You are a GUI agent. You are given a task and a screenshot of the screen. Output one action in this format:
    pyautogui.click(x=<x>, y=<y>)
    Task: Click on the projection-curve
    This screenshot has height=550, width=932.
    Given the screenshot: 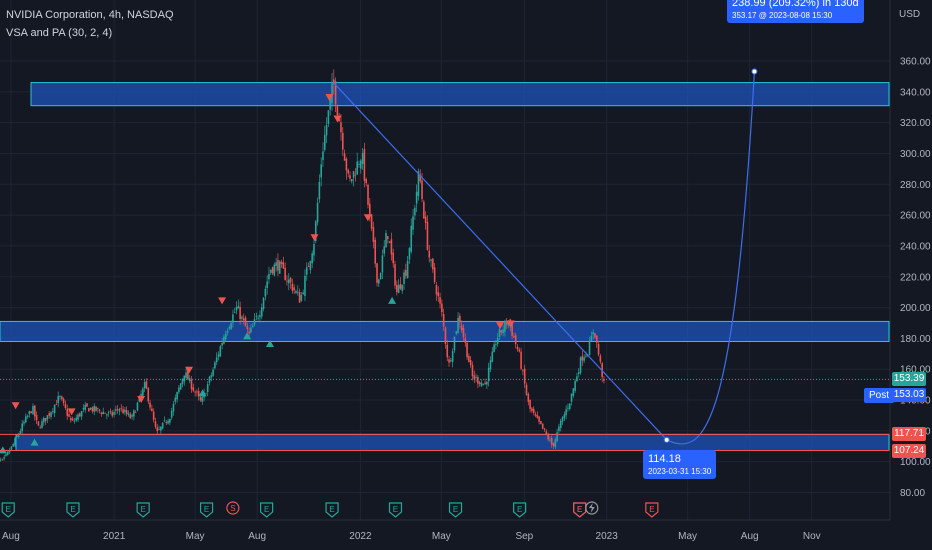 What is the action you would take?
    pyautogui.click(x=711, y=258)
    